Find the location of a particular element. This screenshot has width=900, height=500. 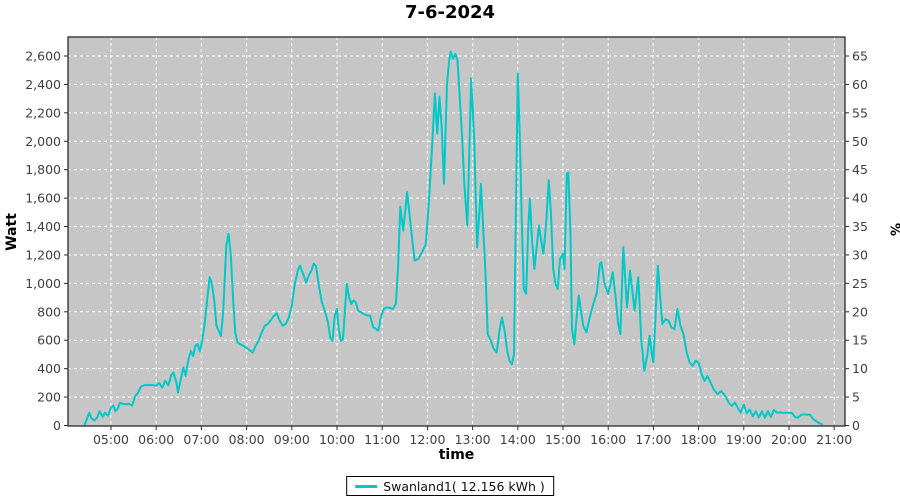

y-tick-label-left: 200 is located at coordinates (49, 397).